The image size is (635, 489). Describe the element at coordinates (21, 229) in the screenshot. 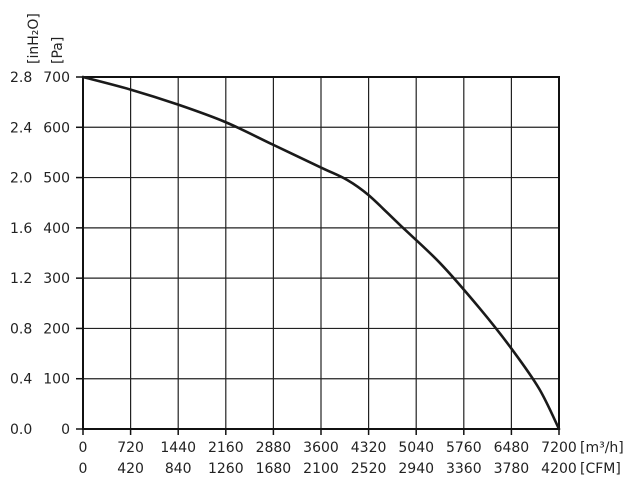

I see `y-secondary-tick-label: 1.6` at that location.